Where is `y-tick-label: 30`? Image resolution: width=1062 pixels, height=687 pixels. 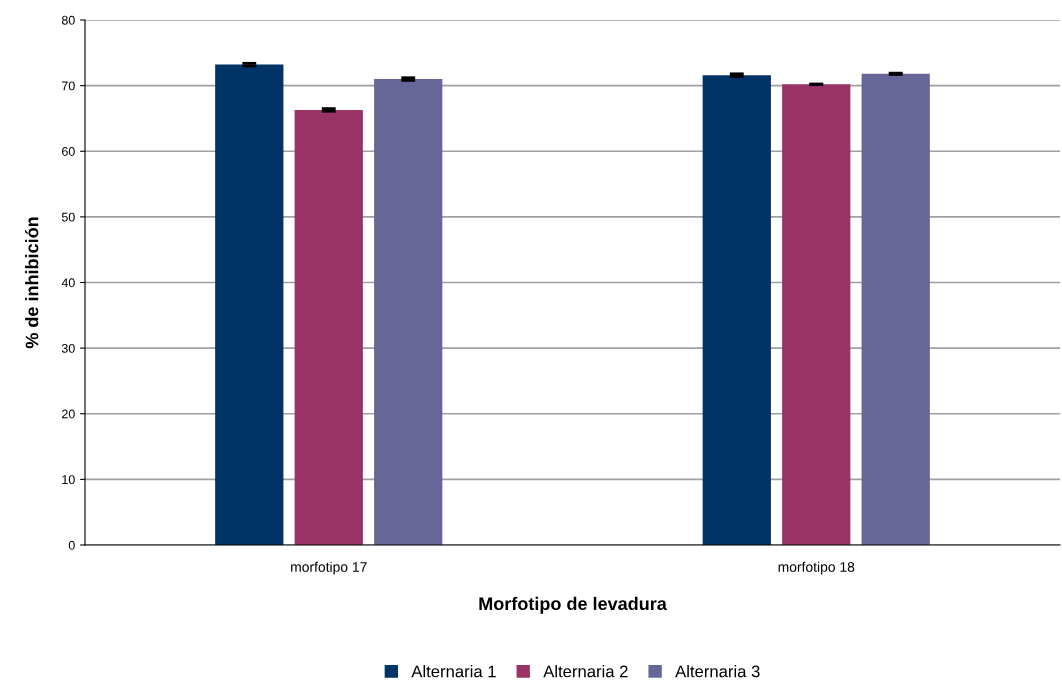
y-tick-label: 30 is located at coordinates (68, 348).